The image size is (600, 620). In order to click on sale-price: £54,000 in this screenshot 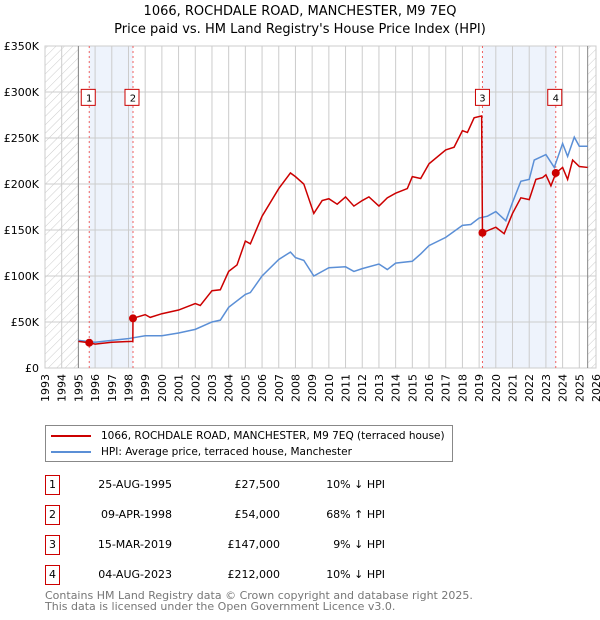, I will do `click(257, 514)`.